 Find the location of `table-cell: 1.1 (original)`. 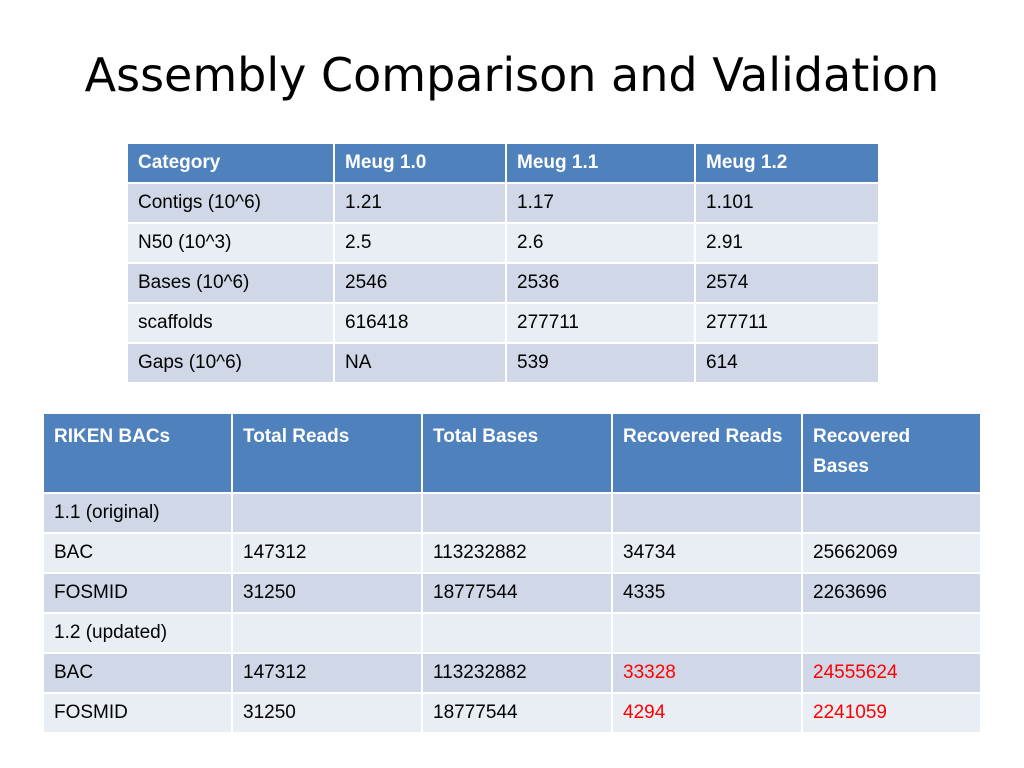

table-cell: 1.1 (original) is located at coordinates (137, 513).